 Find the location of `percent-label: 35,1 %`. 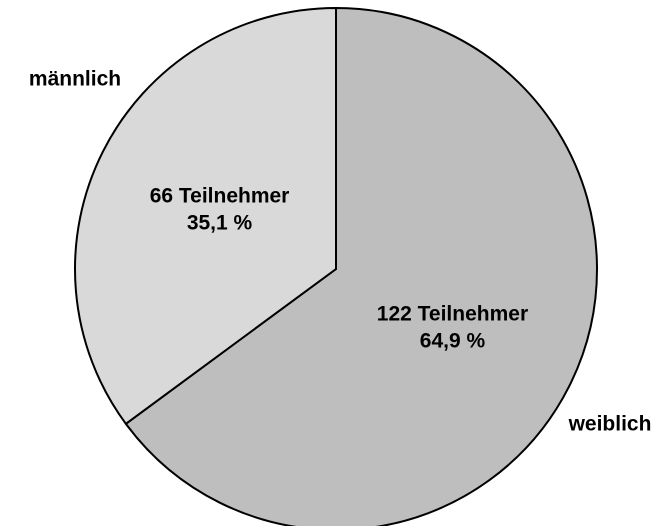

percent-label: 35,1 % is located at coordinates (220, 223).